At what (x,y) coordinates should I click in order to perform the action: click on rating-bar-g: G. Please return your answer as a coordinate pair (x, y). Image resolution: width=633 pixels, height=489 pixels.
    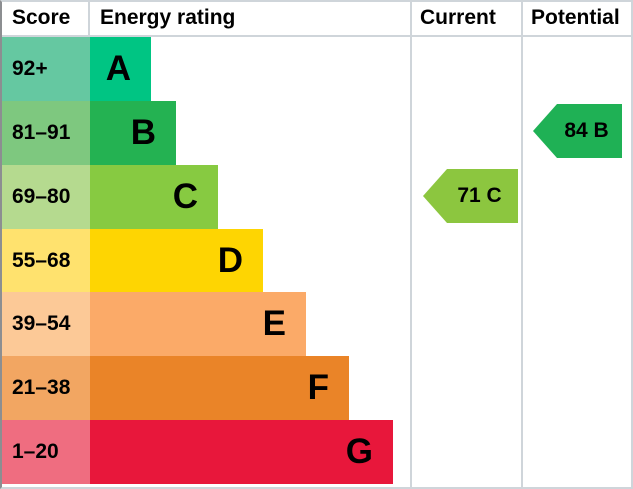
    Looking at the image, I should click on (241, 452).